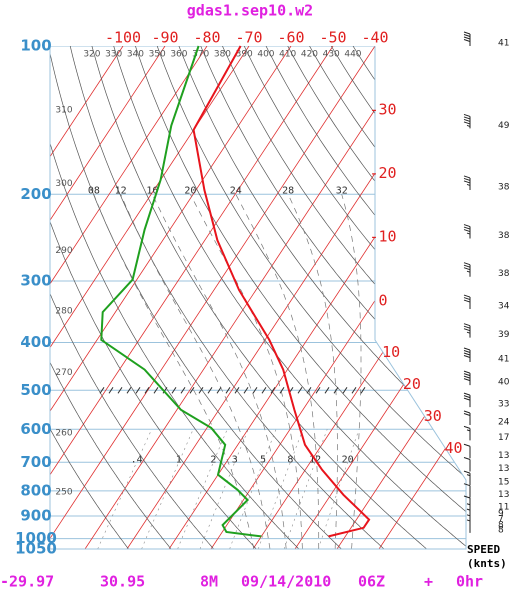 The height and width of the screenshot is (592, 515). What do you see at coordinates (382, 237) in the screenshot?
I see `isotherm-label: -10` at bounding box center [382, 237].